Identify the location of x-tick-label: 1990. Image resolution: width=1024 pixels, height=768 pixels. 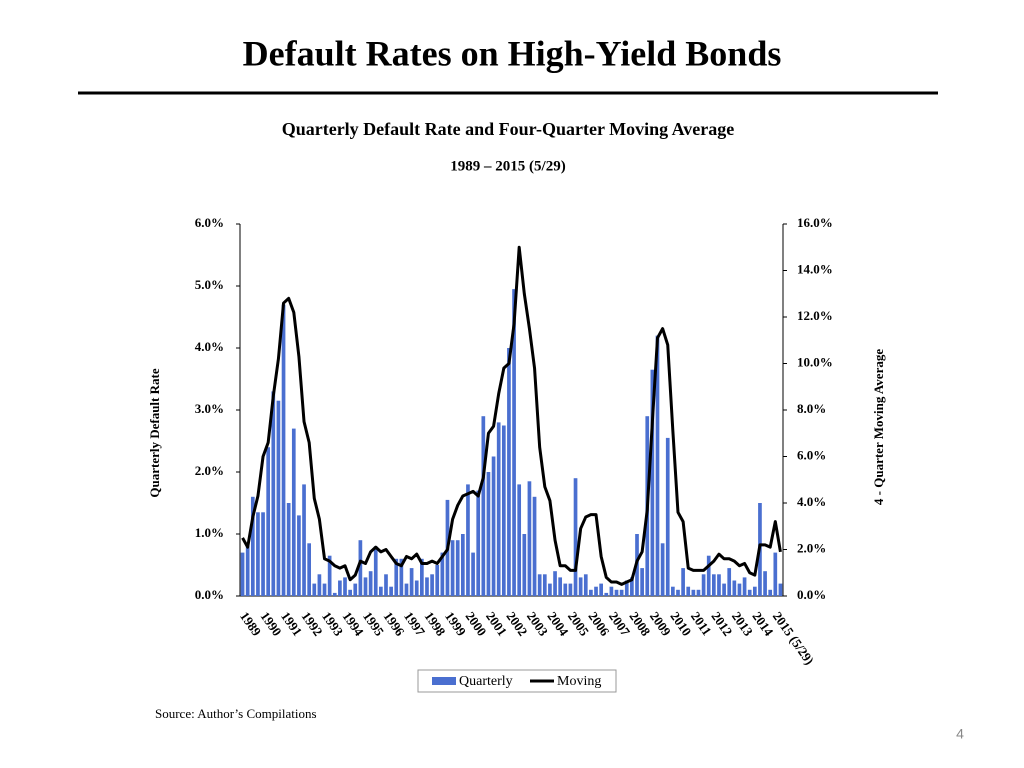
(271, 624).